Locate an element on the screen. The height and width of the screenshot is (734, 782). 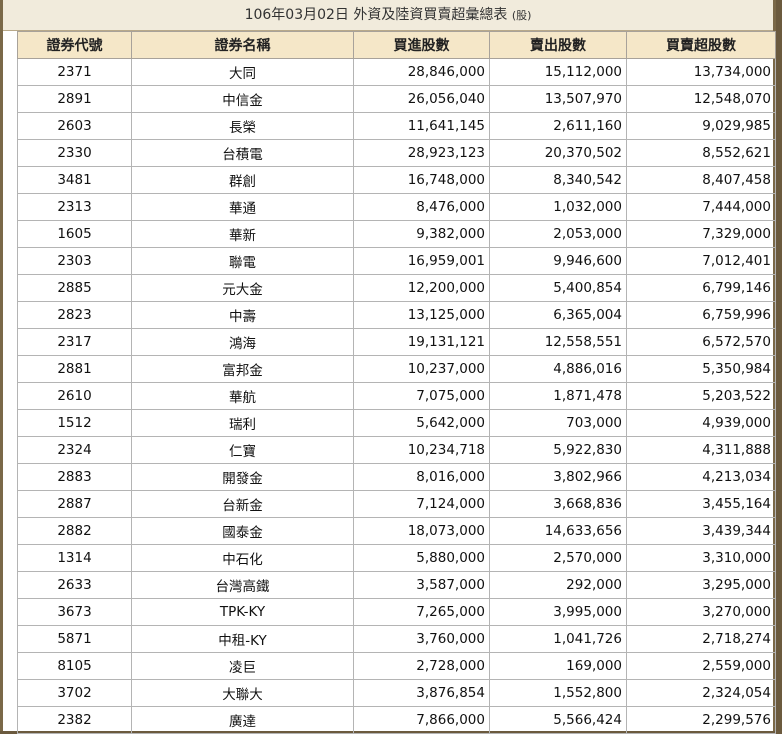
cell-net-shares: 13,734,000 is located at coordinates (701, 72).